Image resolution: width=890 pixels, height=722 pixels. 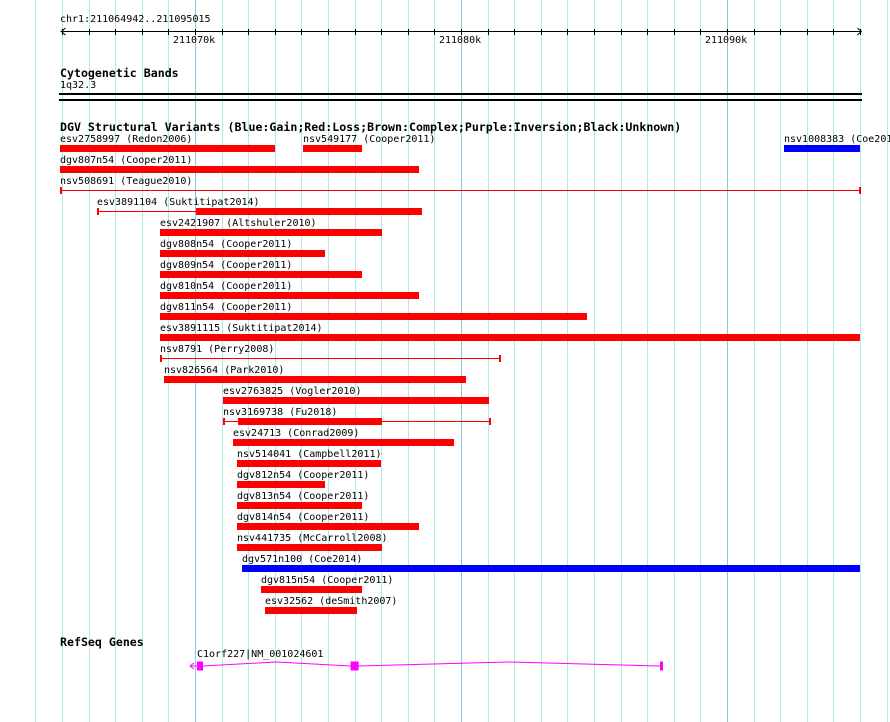 I want to click on dgv-feature-label: dgv812n54 (Cooper2011), so click(x=303, y=475).